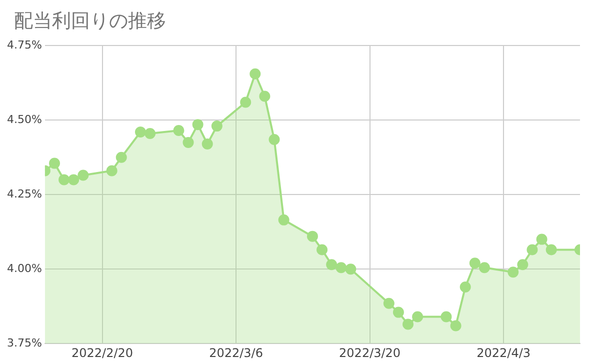 This screenshot has width=594, height=364. I want to click on y-tick-label: 3.75%, so click(24, 343).